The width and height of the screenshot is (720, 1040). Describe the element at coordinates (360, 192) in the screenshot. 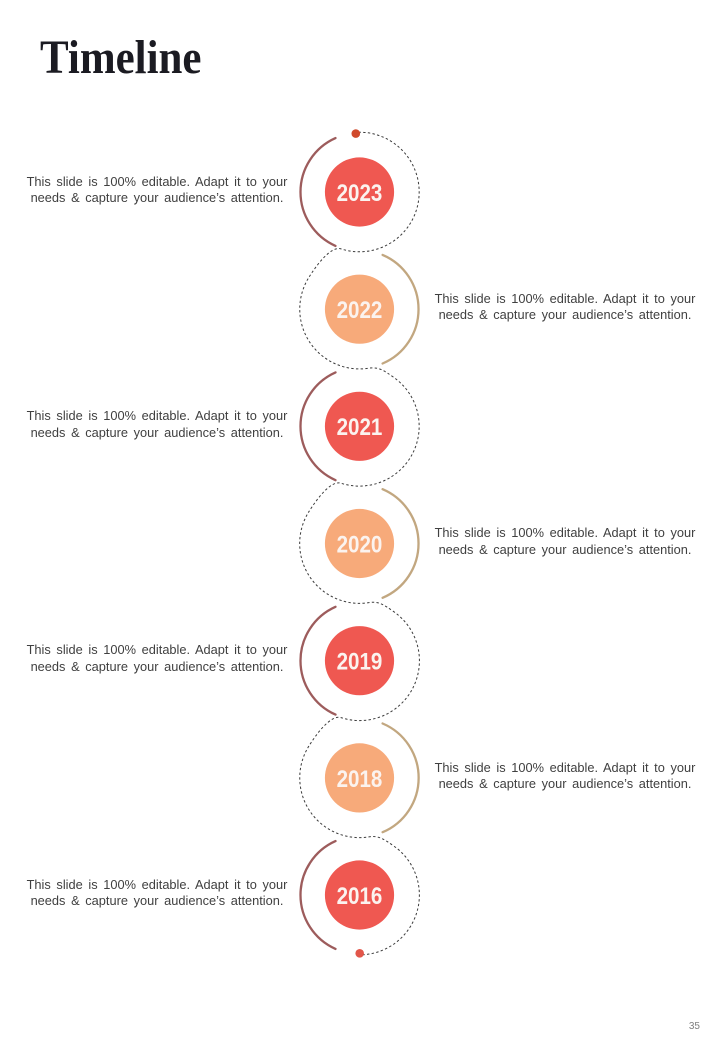

I see `svg-text: 2023` at that location.